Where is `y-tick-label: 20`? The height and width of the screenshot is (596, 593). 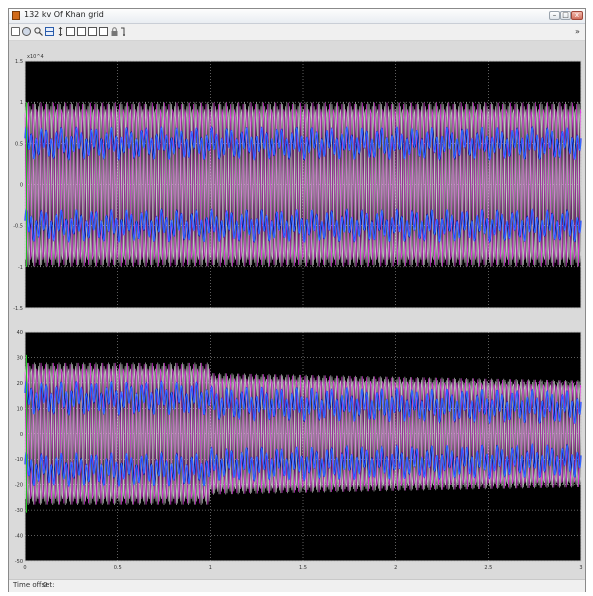
y-tick-label: 20 is located at coordinates (20, 384).